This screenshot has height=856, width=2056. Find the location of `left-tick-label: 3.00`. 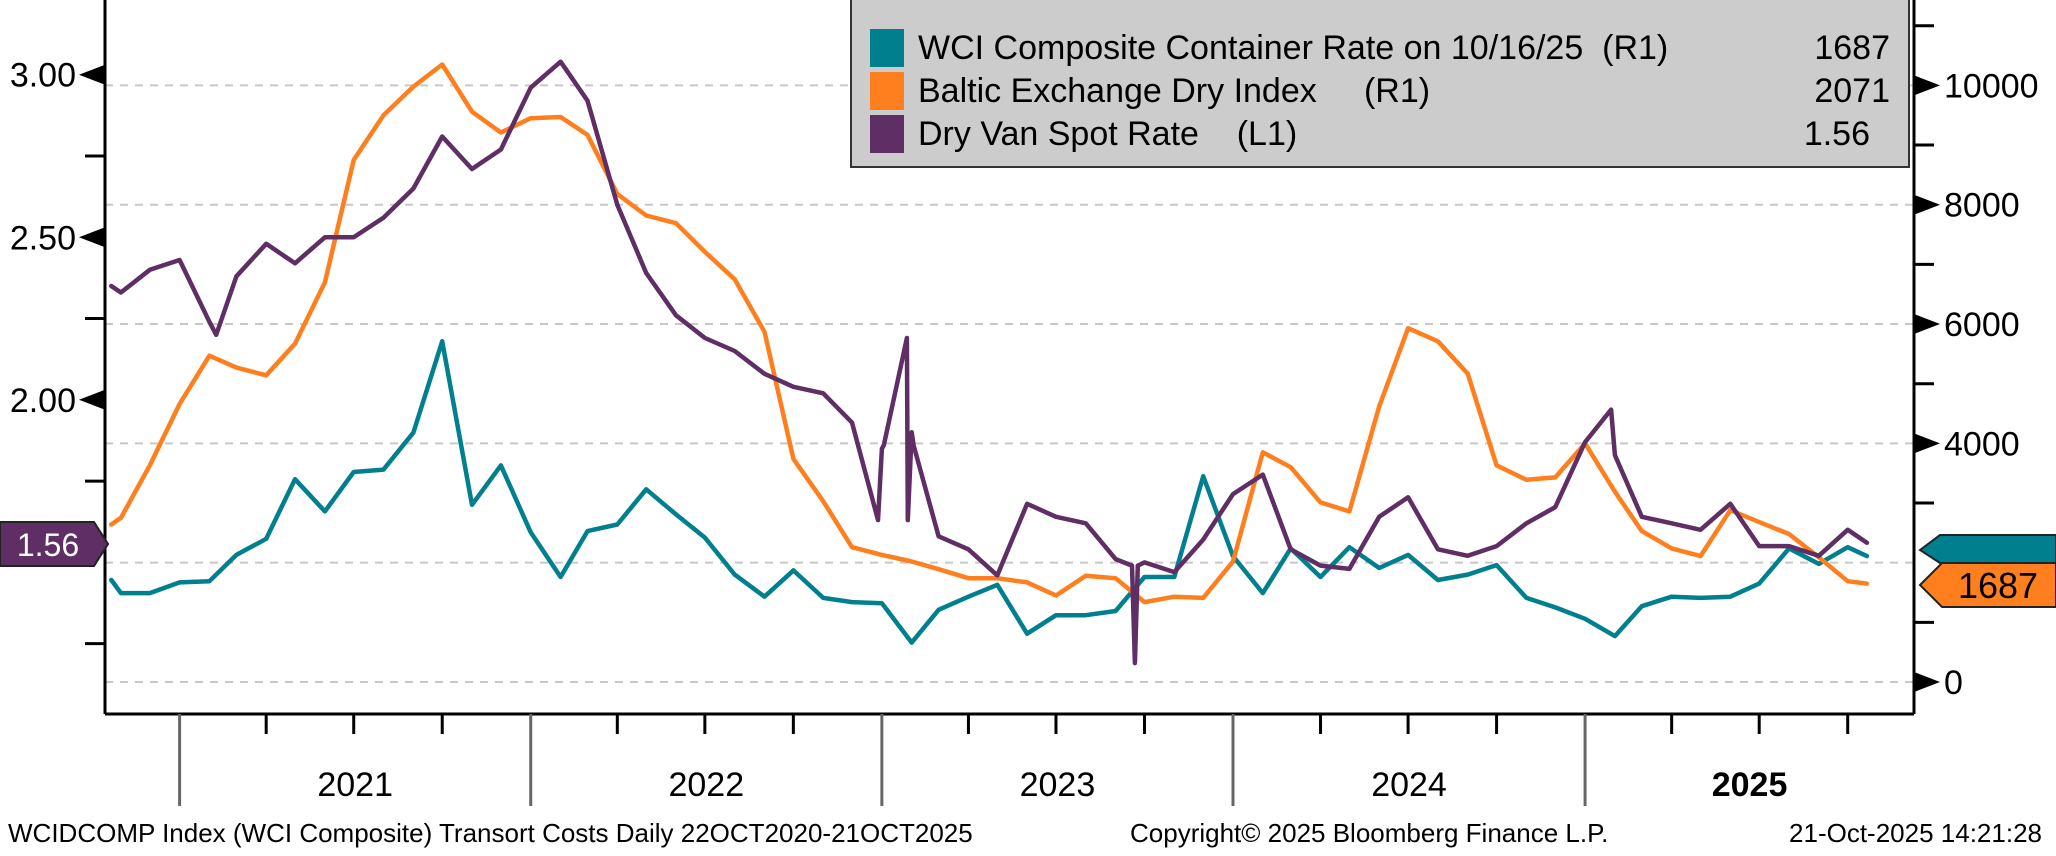

left-tick-label: 3.00 is located at coordinates (43, 76).